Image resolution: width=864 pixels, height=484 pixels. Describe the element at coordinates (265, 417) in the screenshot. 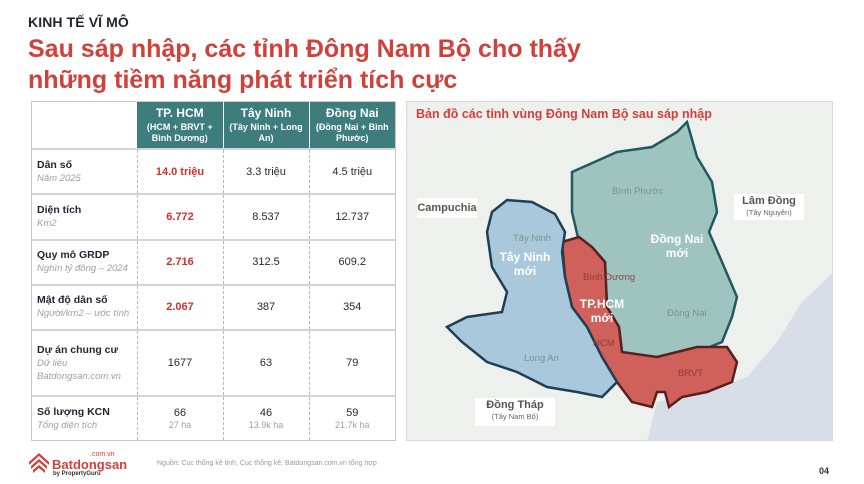

I see `cell-value: 46 13.9k ha` at that location.